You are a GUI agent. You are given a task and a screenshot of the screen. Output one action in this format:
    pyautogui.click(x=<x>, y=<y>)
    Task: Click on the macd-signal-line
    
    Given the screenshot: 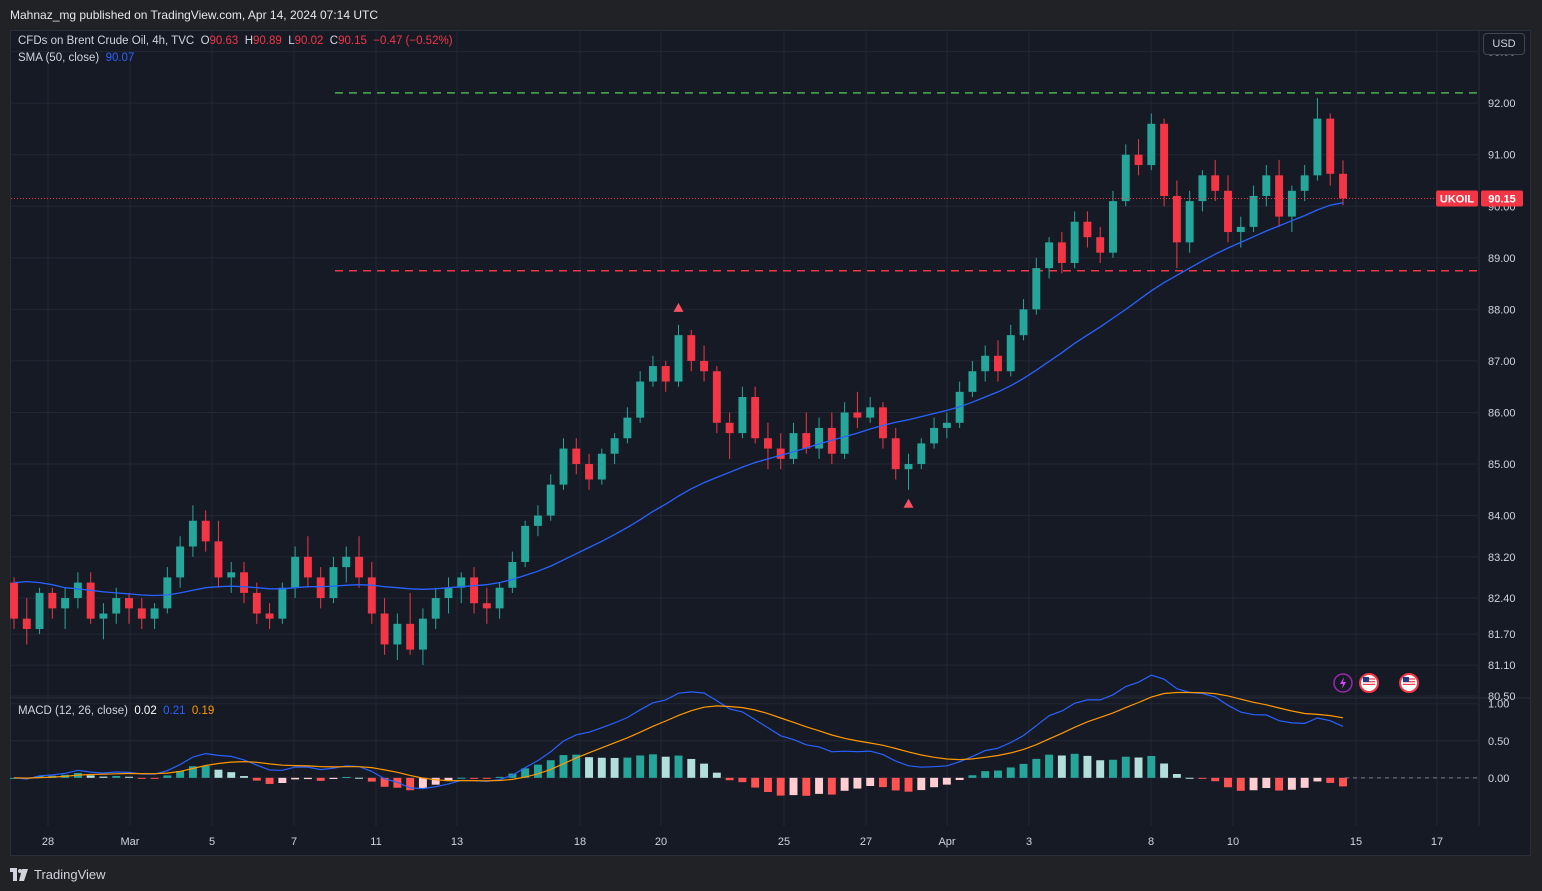 What is the action you would take?
    pyautogui.click(x=678, y=736)
    